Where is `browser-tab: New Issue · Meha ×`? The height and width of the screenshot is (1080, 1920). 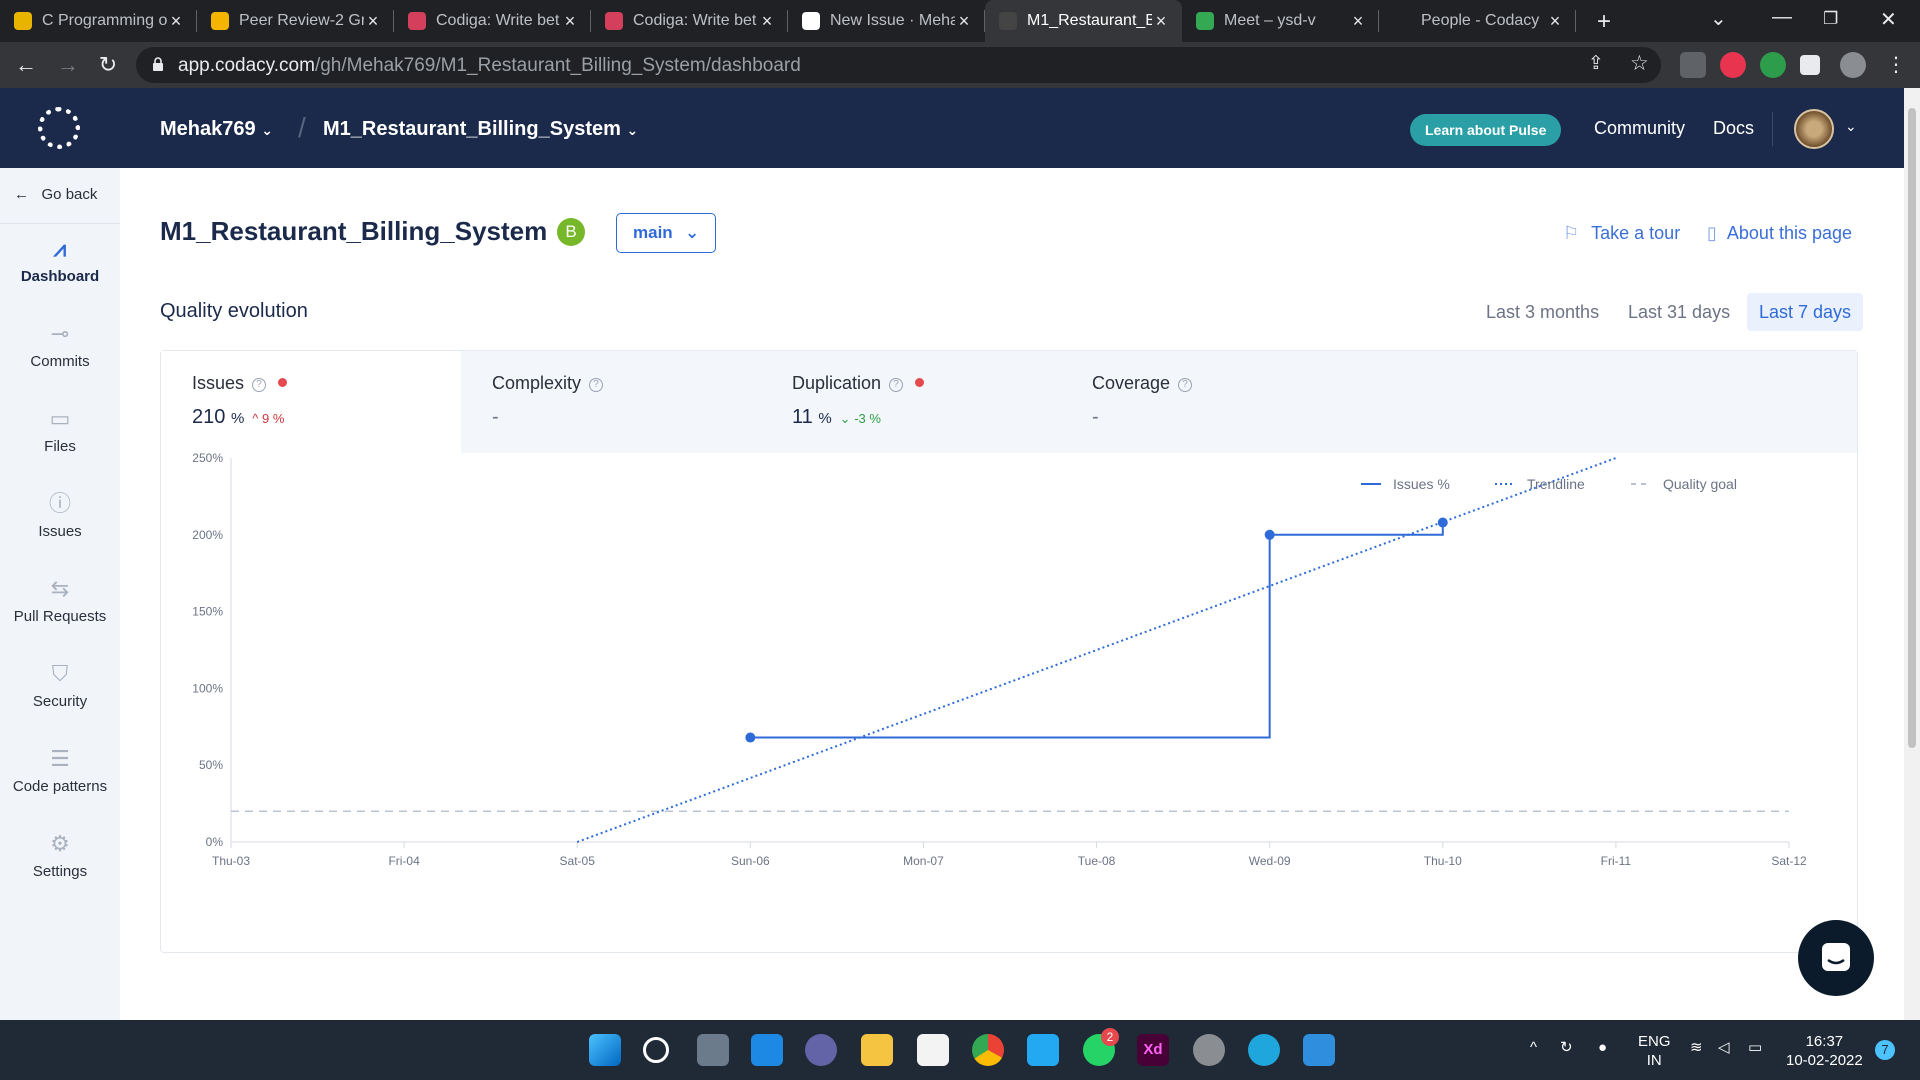
browser-tab: New Issue · Meha × is located at coordinates (886, 21).